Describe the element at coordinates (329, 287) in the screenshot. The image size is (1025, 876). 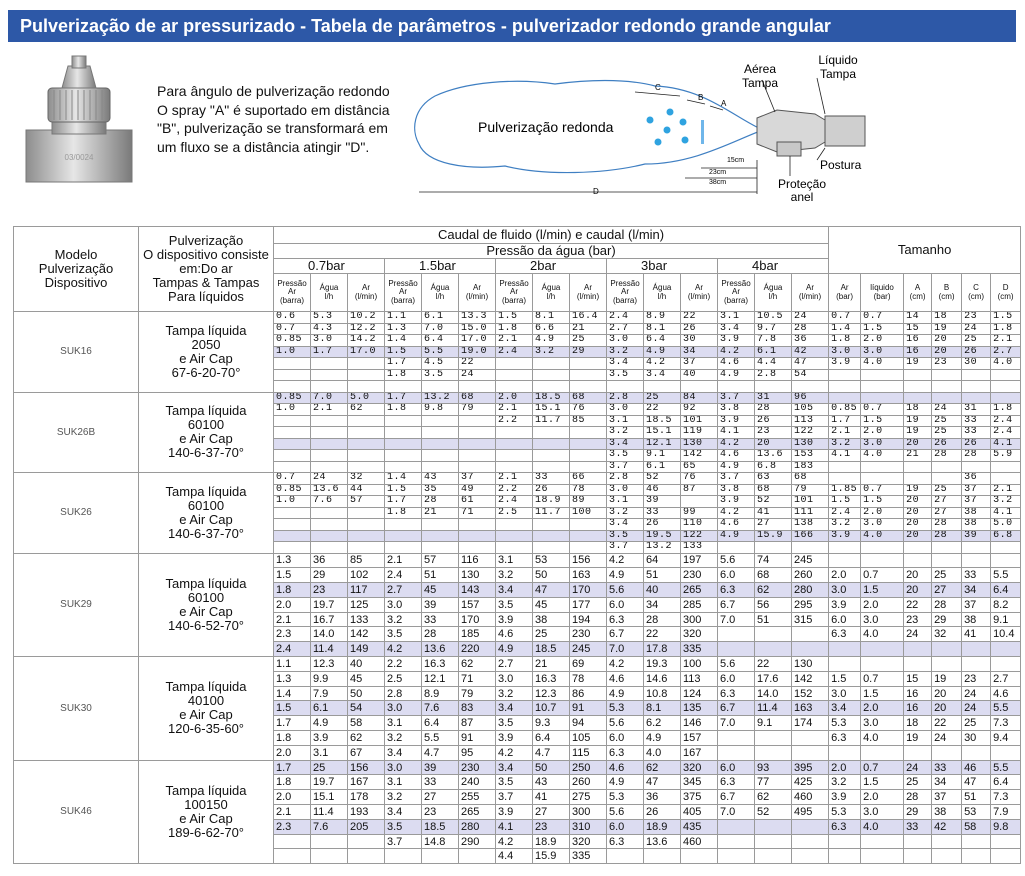
I see `text-line: Água` at that location.